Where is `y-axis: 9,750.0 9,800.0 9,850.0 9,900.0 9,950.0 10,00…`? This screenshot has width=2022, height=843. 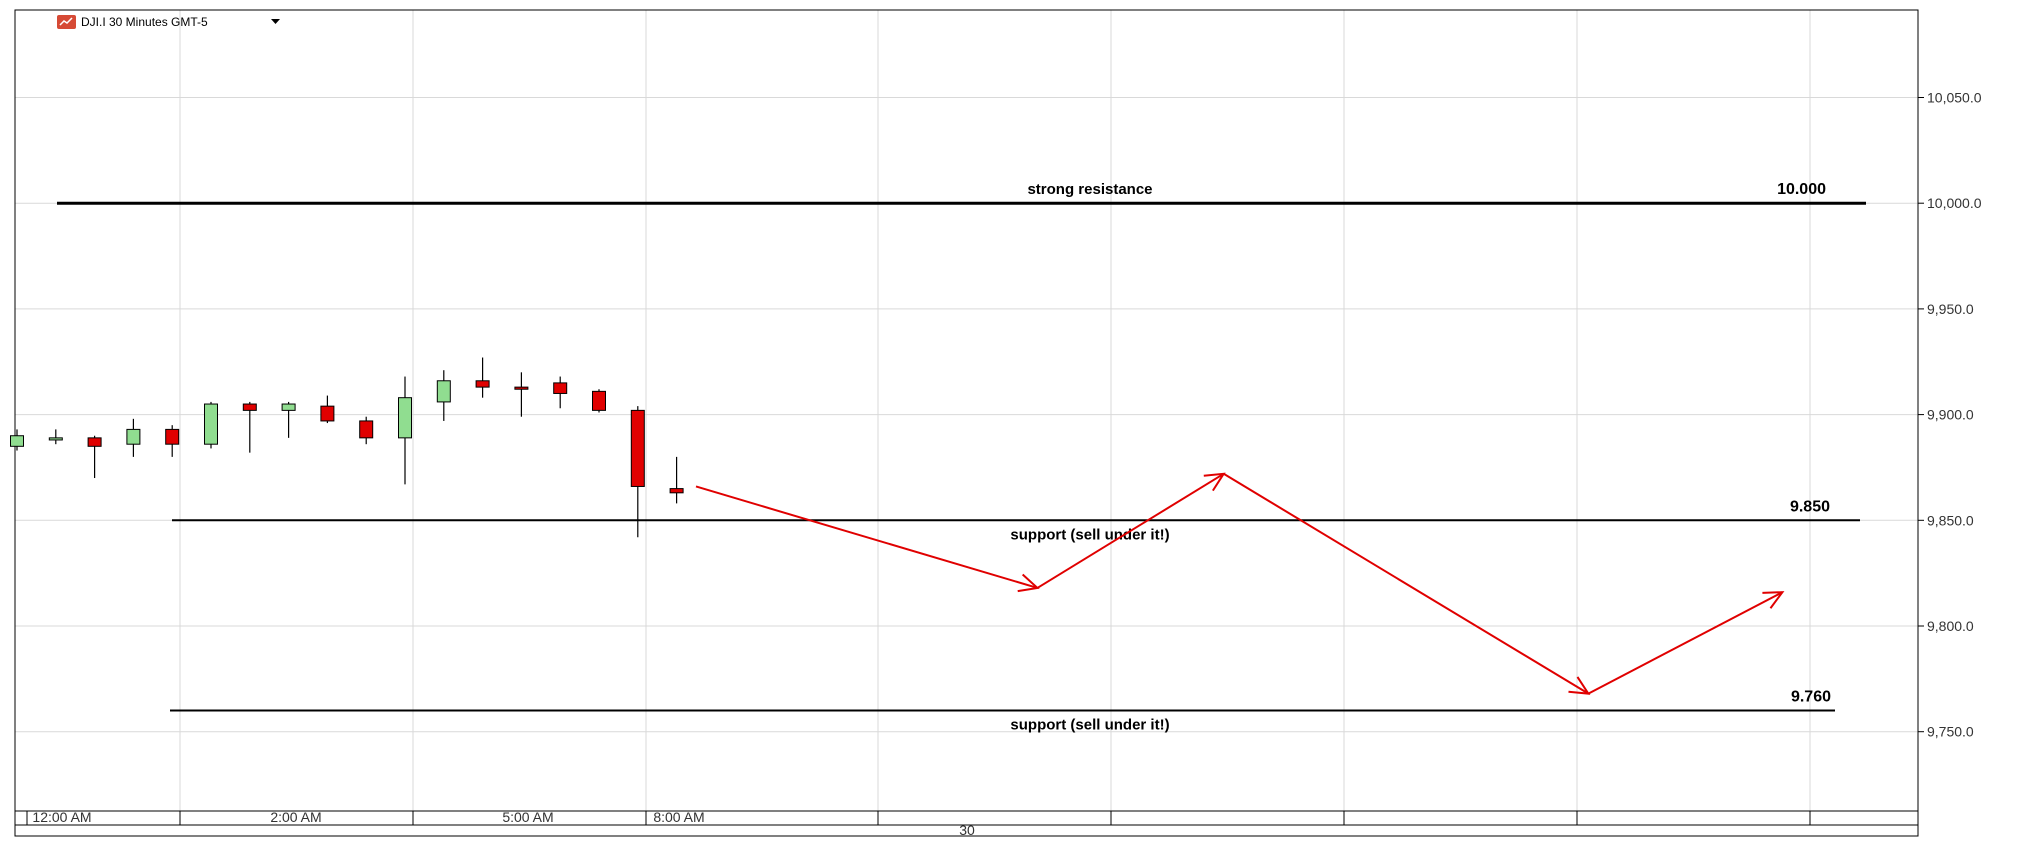 y-axis: 9,750.0 9,800.0 9,850.0 9,900.0 9,950.0 10,00… is located at coordinates (1950, 415).